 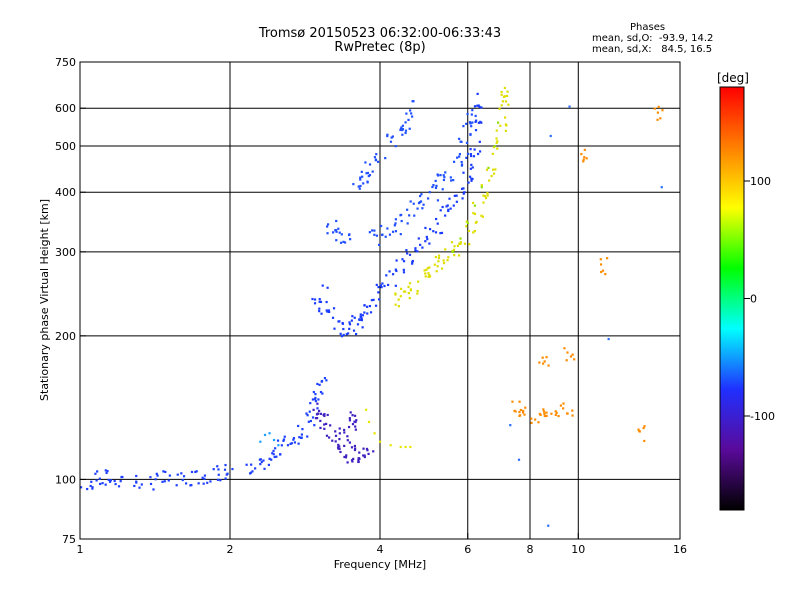 What do you see at coordinates (578, 549) in the screenshot?
I see `x-tick-label: 10` at bounding box center [578, 549].